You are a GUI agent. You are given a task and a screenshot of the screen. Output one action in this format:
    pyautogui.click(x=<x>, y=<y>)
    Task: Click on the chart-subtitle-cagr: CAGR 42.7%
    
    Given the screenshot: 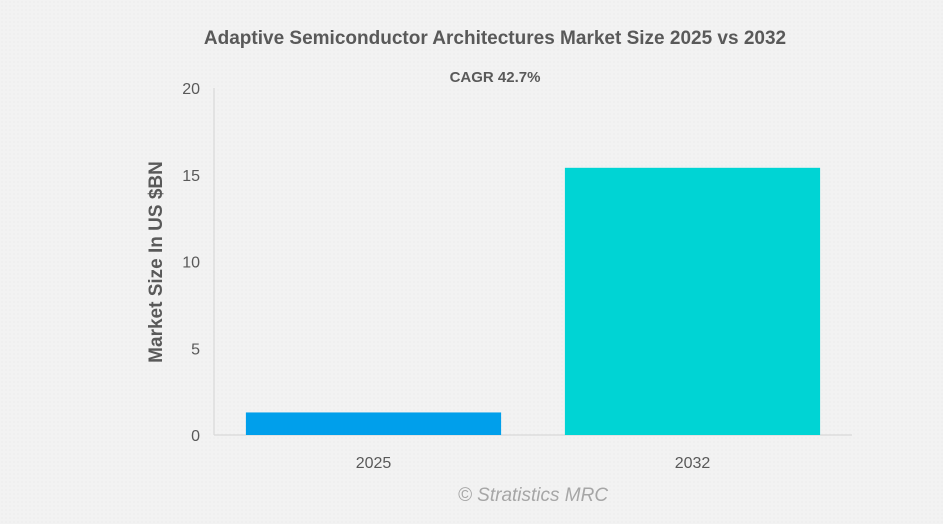 What is the action you would take?
    pyautogui.click(x=495, y=77)
    